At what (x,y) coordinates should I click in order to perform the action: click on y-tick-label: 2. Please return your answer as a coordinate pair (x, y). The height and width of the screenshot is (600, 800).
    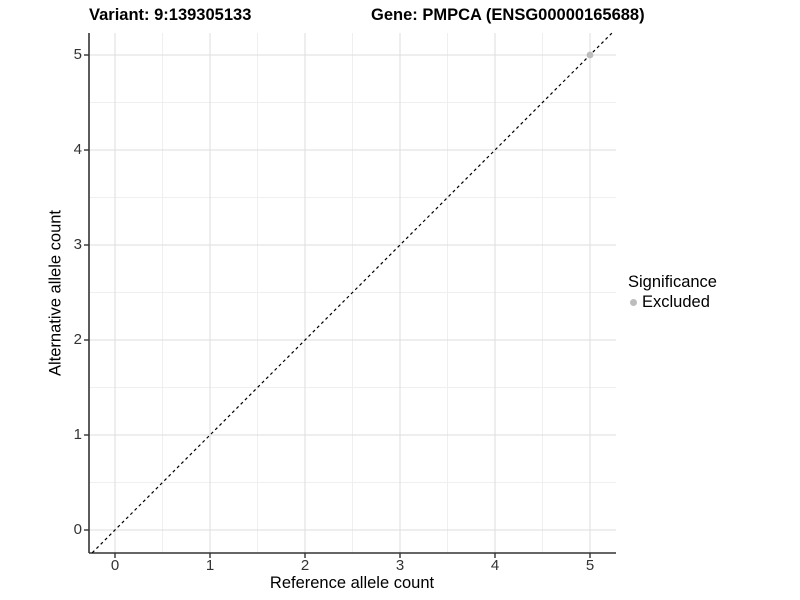
    Looking at the image, I should click on (77, 339).